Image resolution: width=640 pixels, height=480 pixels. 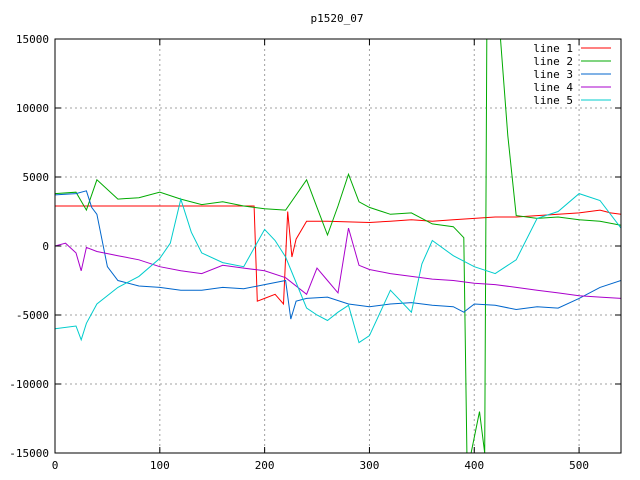 I want to click on x-tick-label: 300, so click(x=370, y=465).